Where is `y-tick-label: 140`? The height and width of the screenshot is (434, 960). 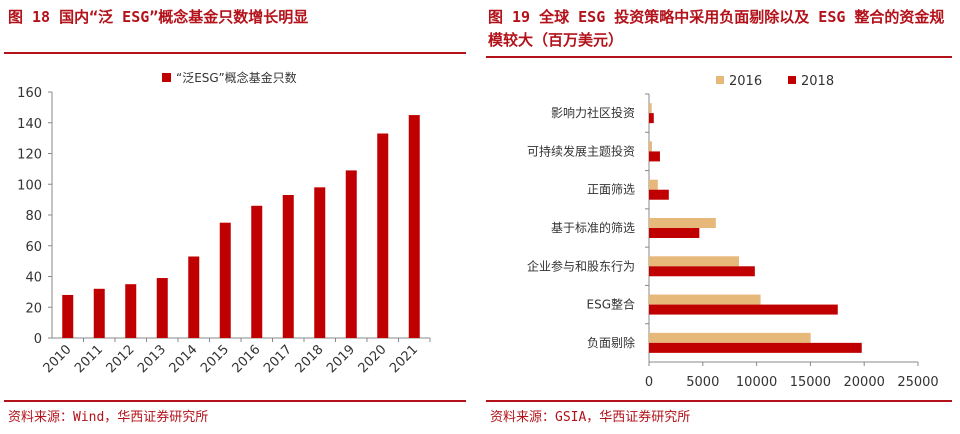 y-tick-label: 140 is located at coordinates (29, 124).